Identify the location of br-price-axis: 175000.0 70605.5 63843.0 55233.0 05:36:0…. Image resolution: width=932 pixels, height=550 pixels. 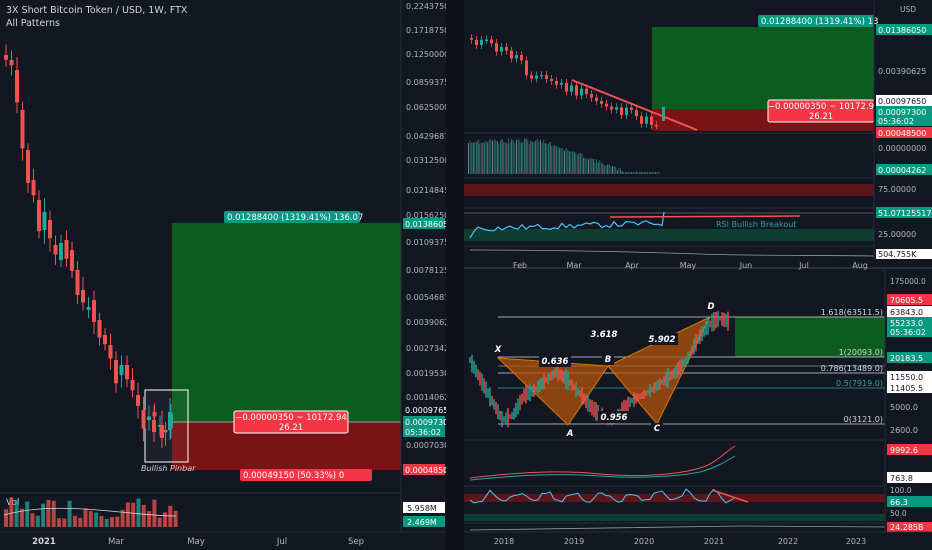
(909, 404).